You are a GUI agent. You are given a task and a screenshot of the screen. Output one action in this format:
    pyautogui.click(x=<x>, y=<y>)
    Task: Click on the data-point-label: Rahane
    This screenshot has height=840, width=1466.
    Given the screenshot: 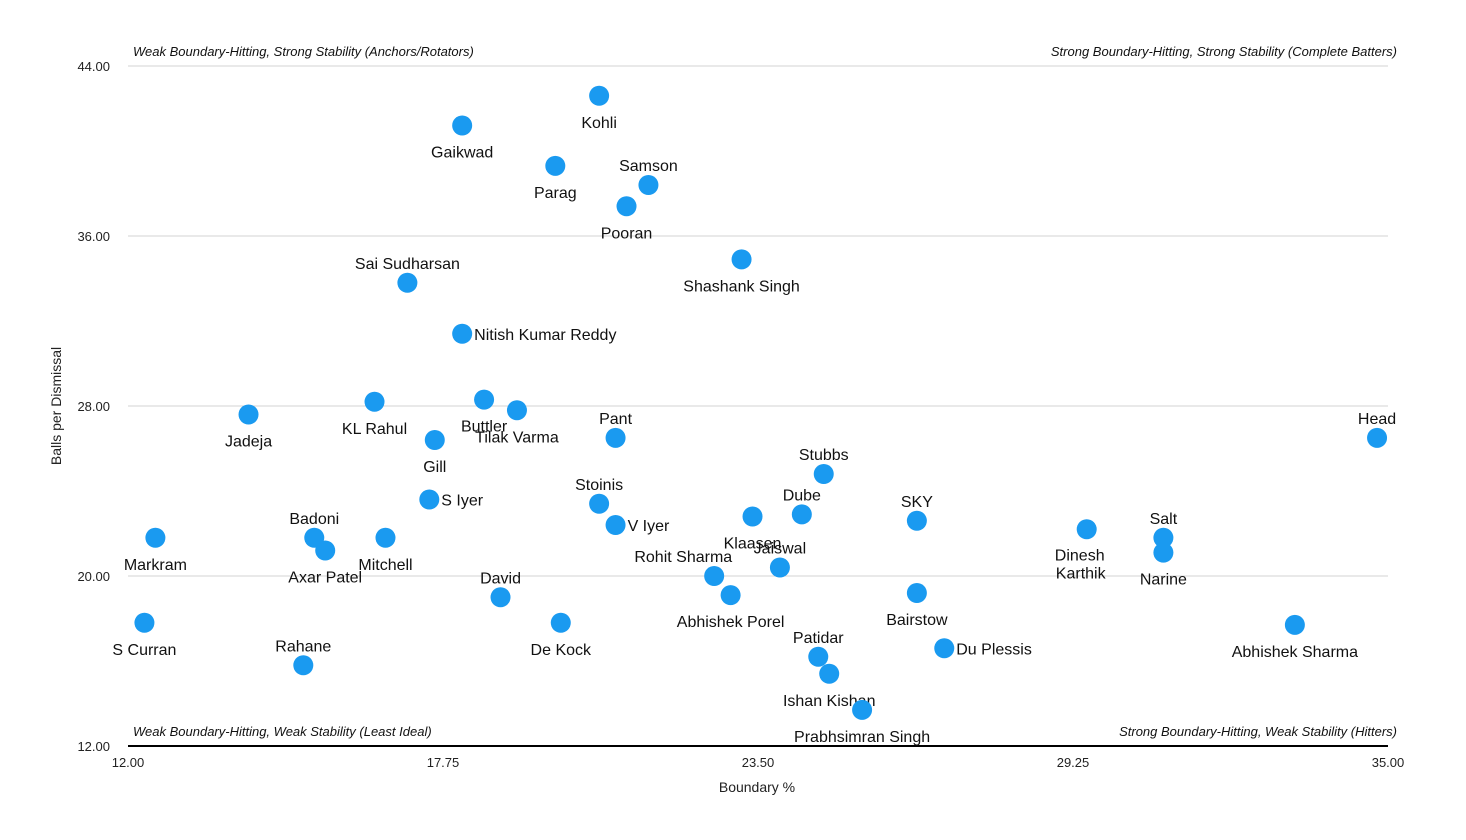 What is the action you would take?
    pyautogui.click(x=303, y=646)
    